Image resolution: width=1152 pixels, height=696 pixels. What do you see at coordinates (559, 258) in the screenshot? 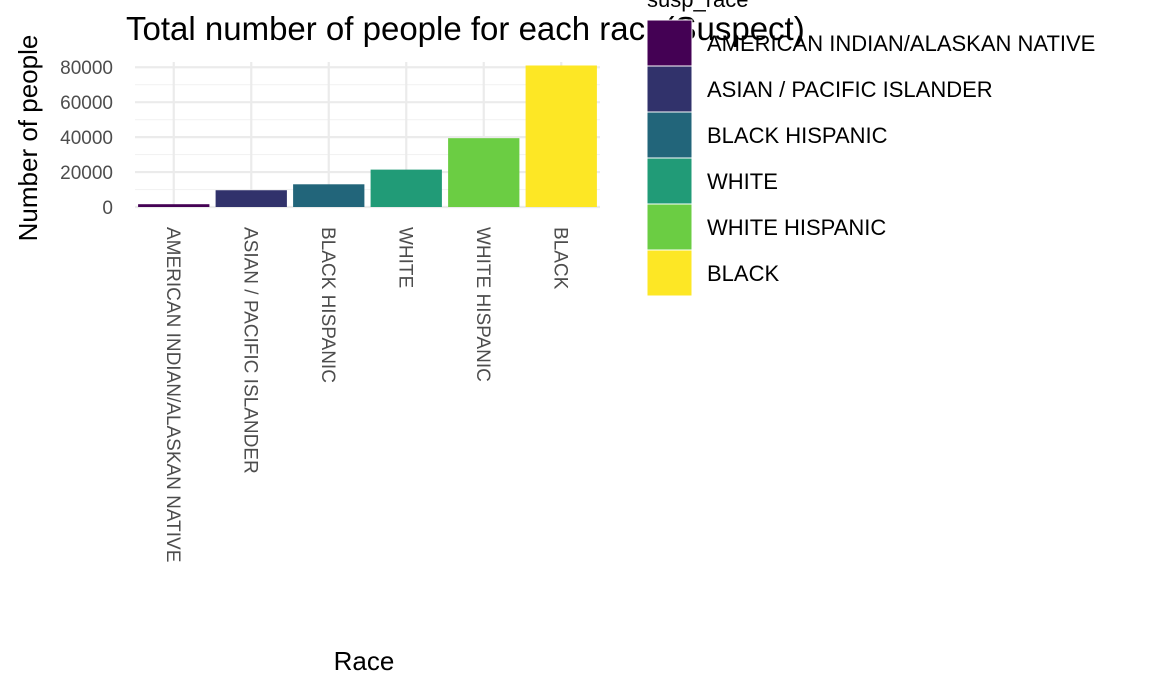
I see `x-tick-label: BLACK` at bounding box center [559, 258].